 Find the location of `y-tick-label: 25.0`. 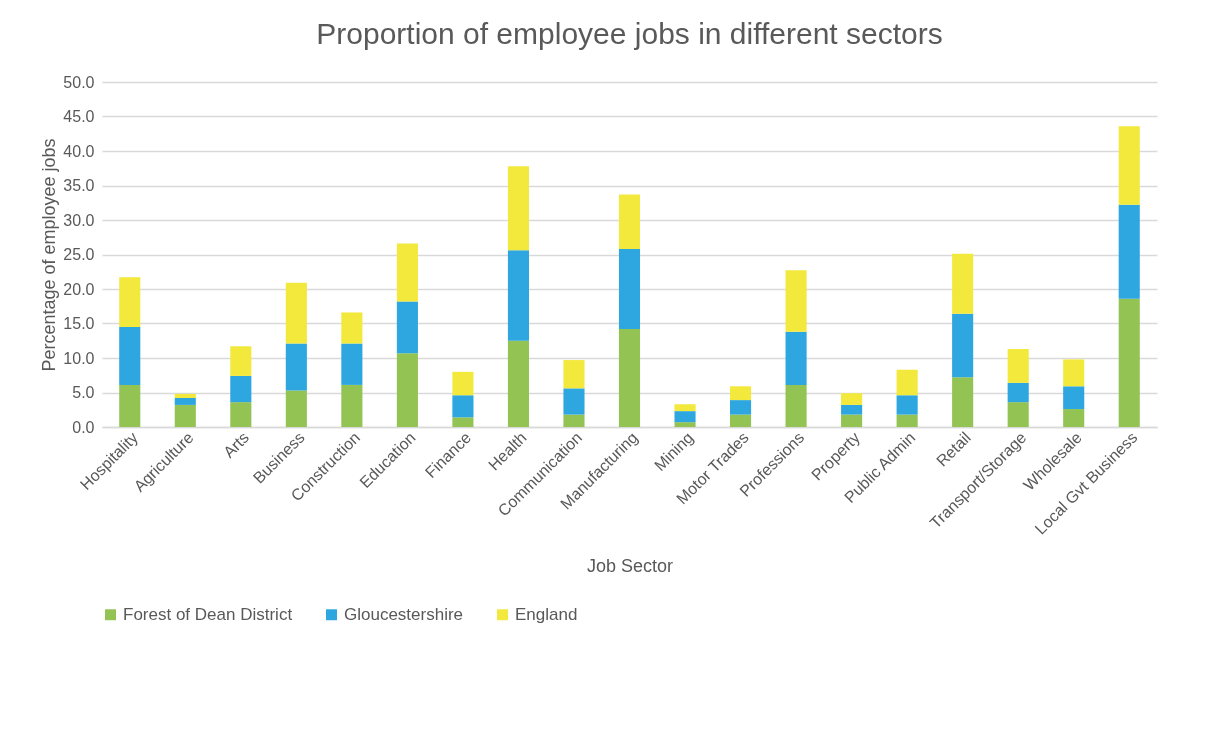

y-tick-label: 25.0 is located at coordinates (79, 254).